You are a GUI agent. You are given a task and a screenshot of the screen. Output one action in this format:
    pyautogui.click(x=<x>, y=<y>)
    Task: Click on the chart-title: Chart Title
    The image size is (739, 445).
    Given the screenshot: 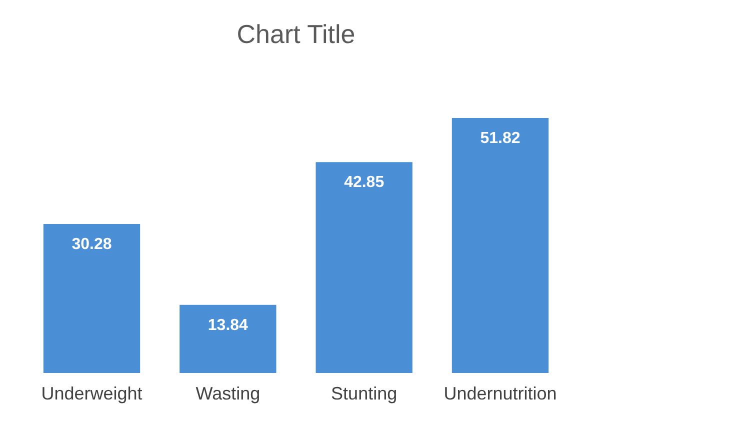 What is the action you would take?
    pyautogui.click(x=296, y=34)
    